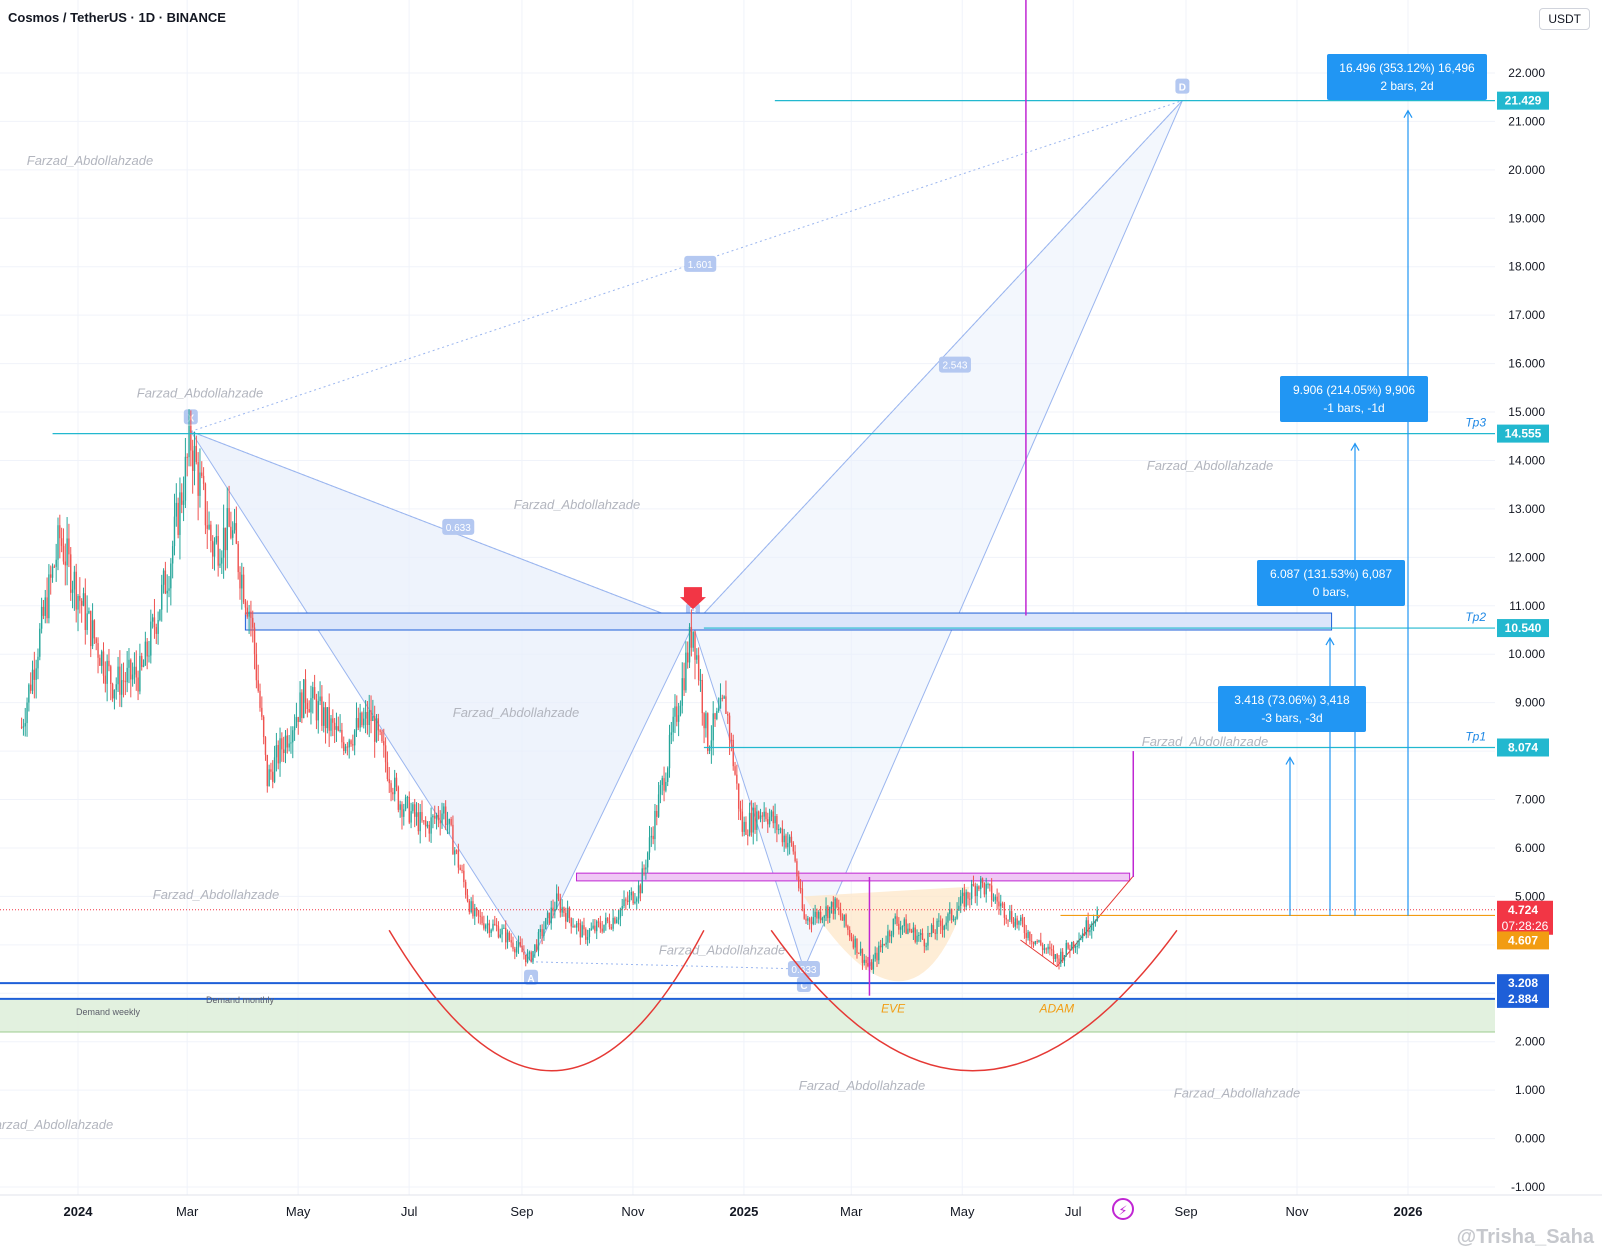 This screenshot has height=1255, width=1602. Describe the element at coordinates (1292, 709) in the screenshot. I see `target-measure-box` at that location.